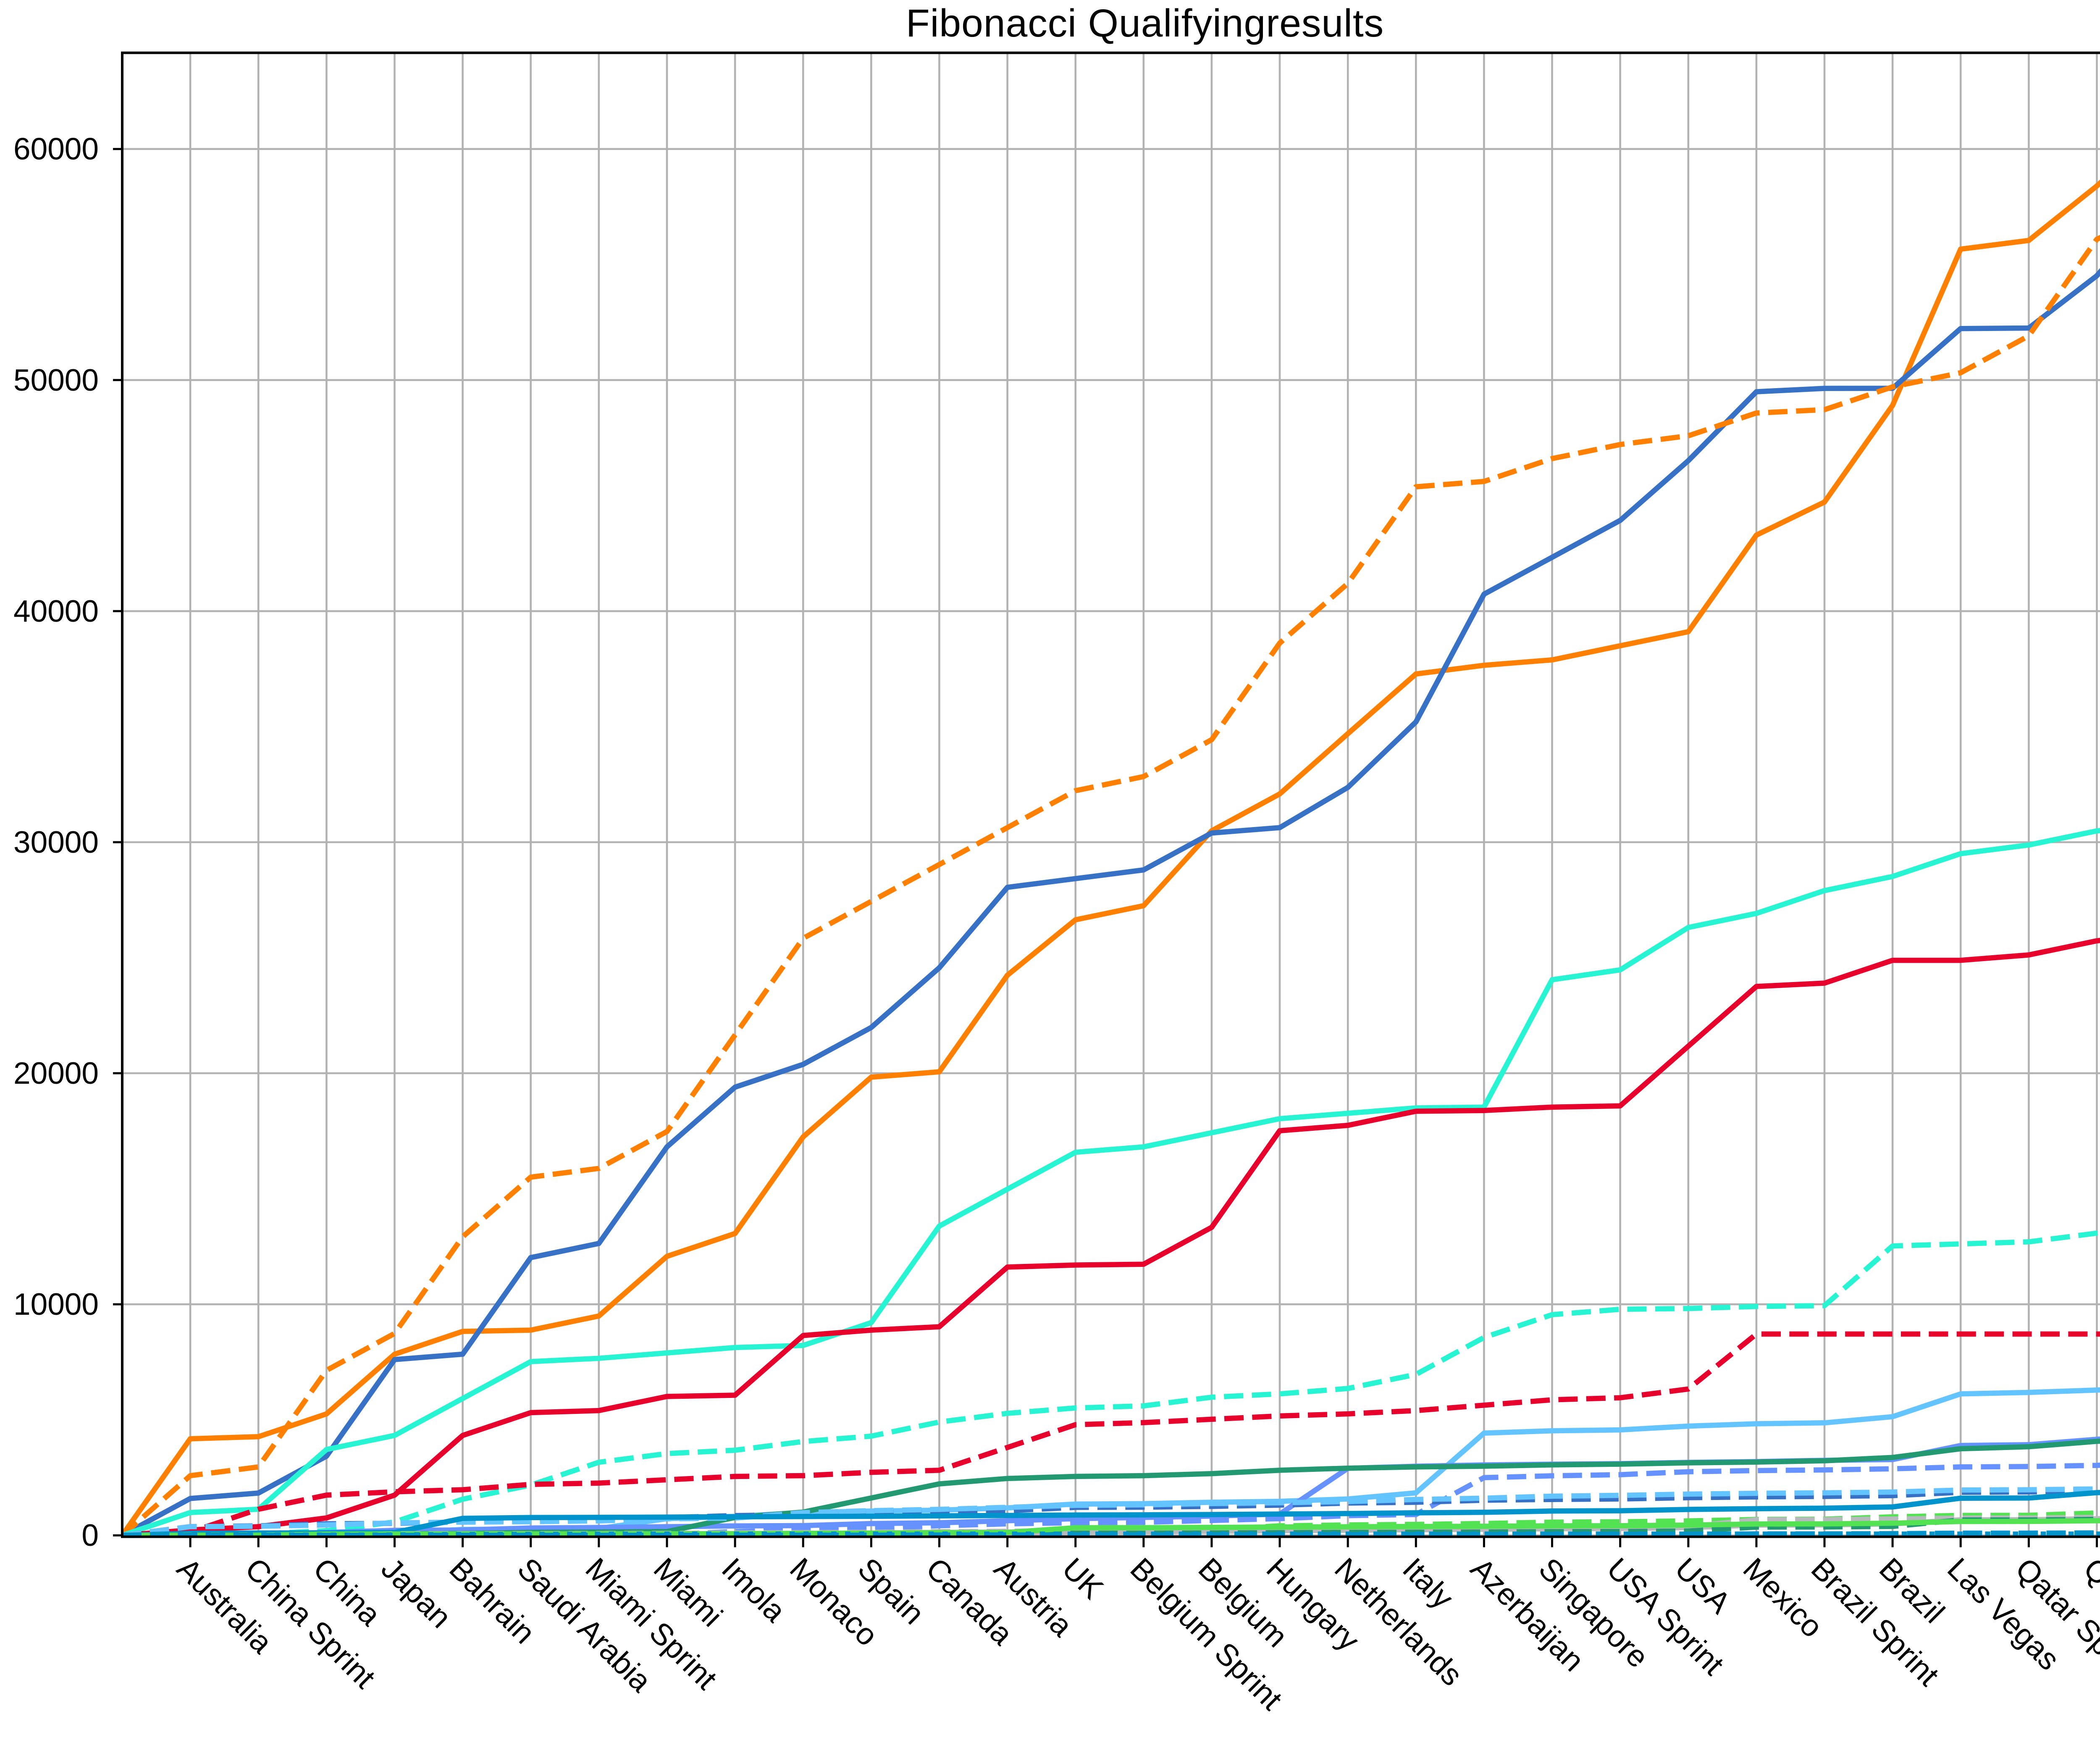 Image resolution: width=2100 pixels, height=1739 pixels. Describe the element at coordinates (56, 611) in the screenshot. I see `svg-text: 40000` at that location.